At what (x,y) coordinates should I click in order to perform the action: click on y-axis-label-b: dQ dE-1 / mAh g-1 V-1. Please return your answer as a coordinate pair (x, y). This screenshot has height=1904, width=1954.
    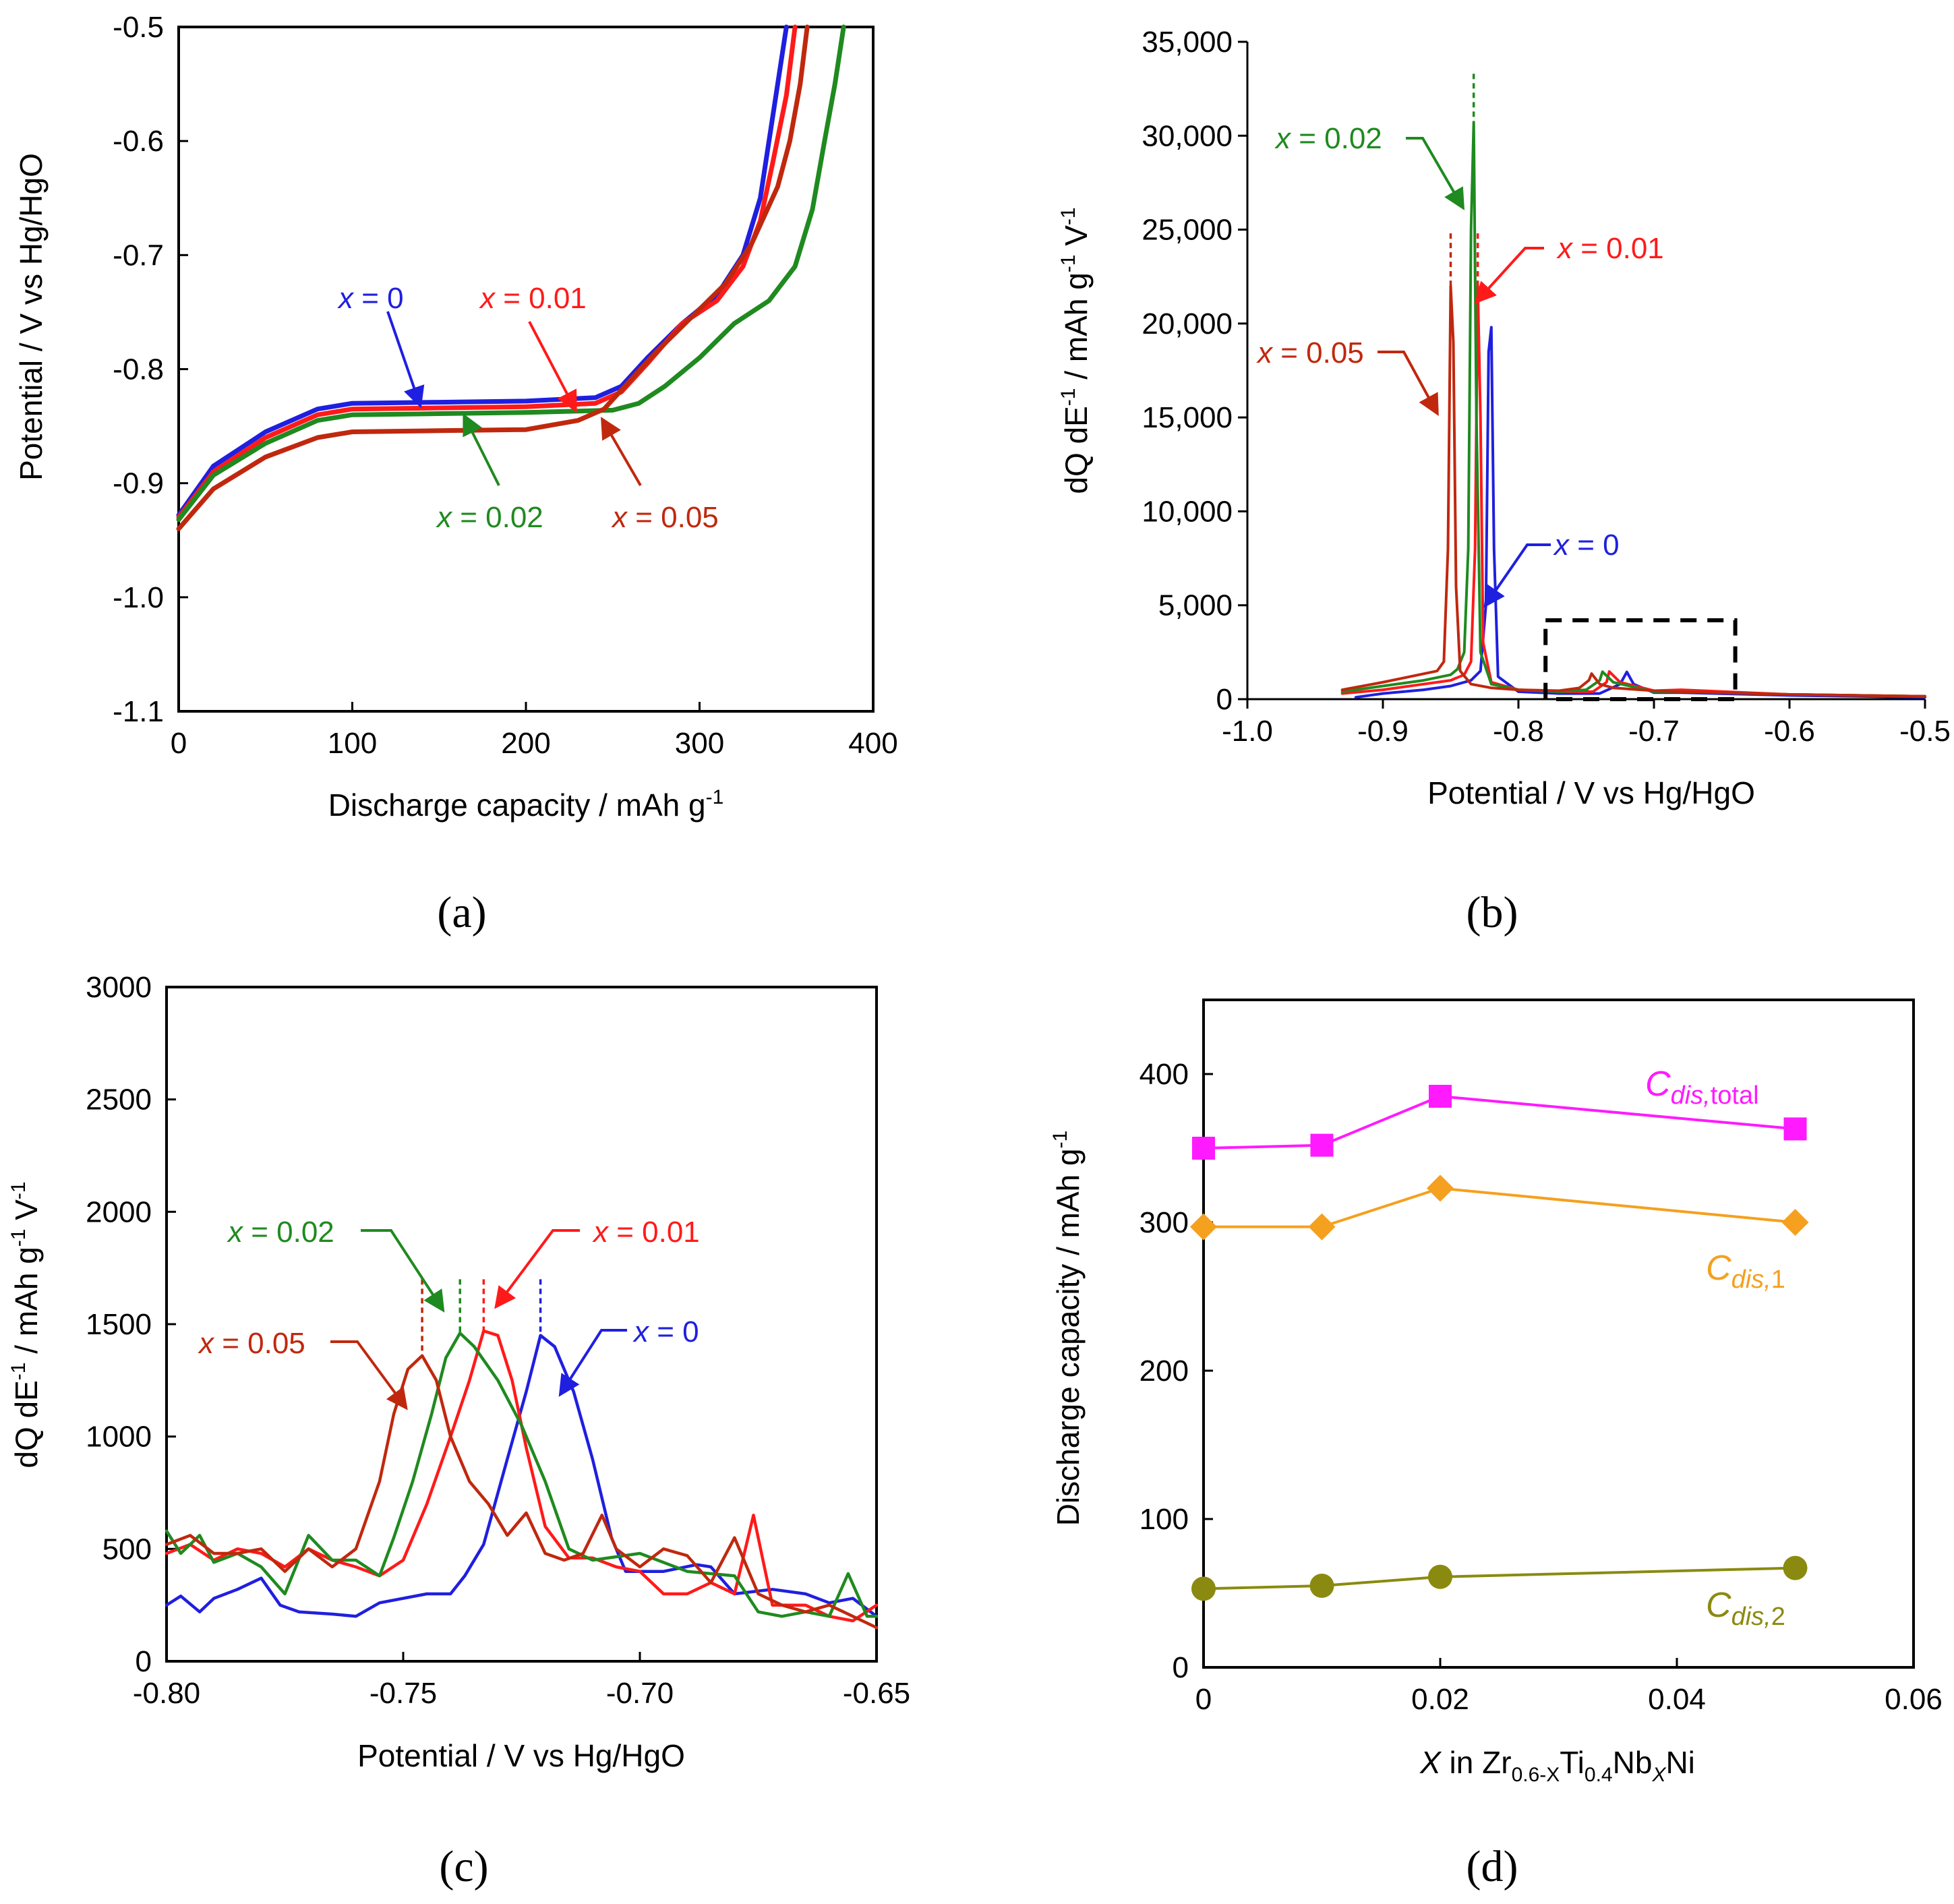
    Looking at the image, I should click on (1075, 350).